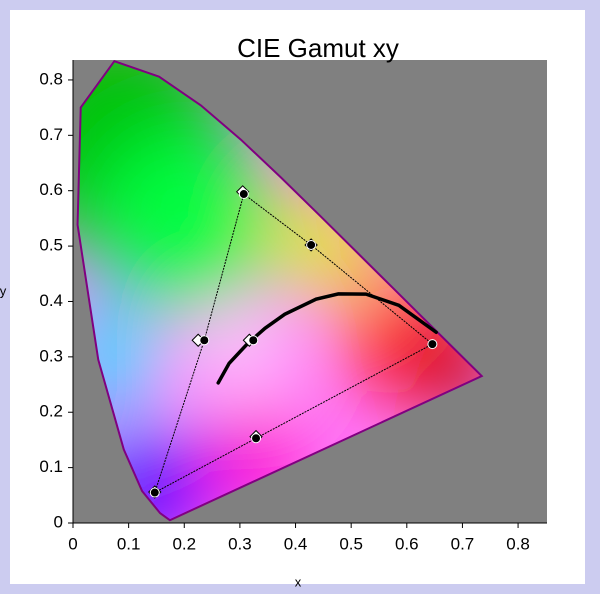  I want to click on y-tick-label: 0, so click(58, 521).